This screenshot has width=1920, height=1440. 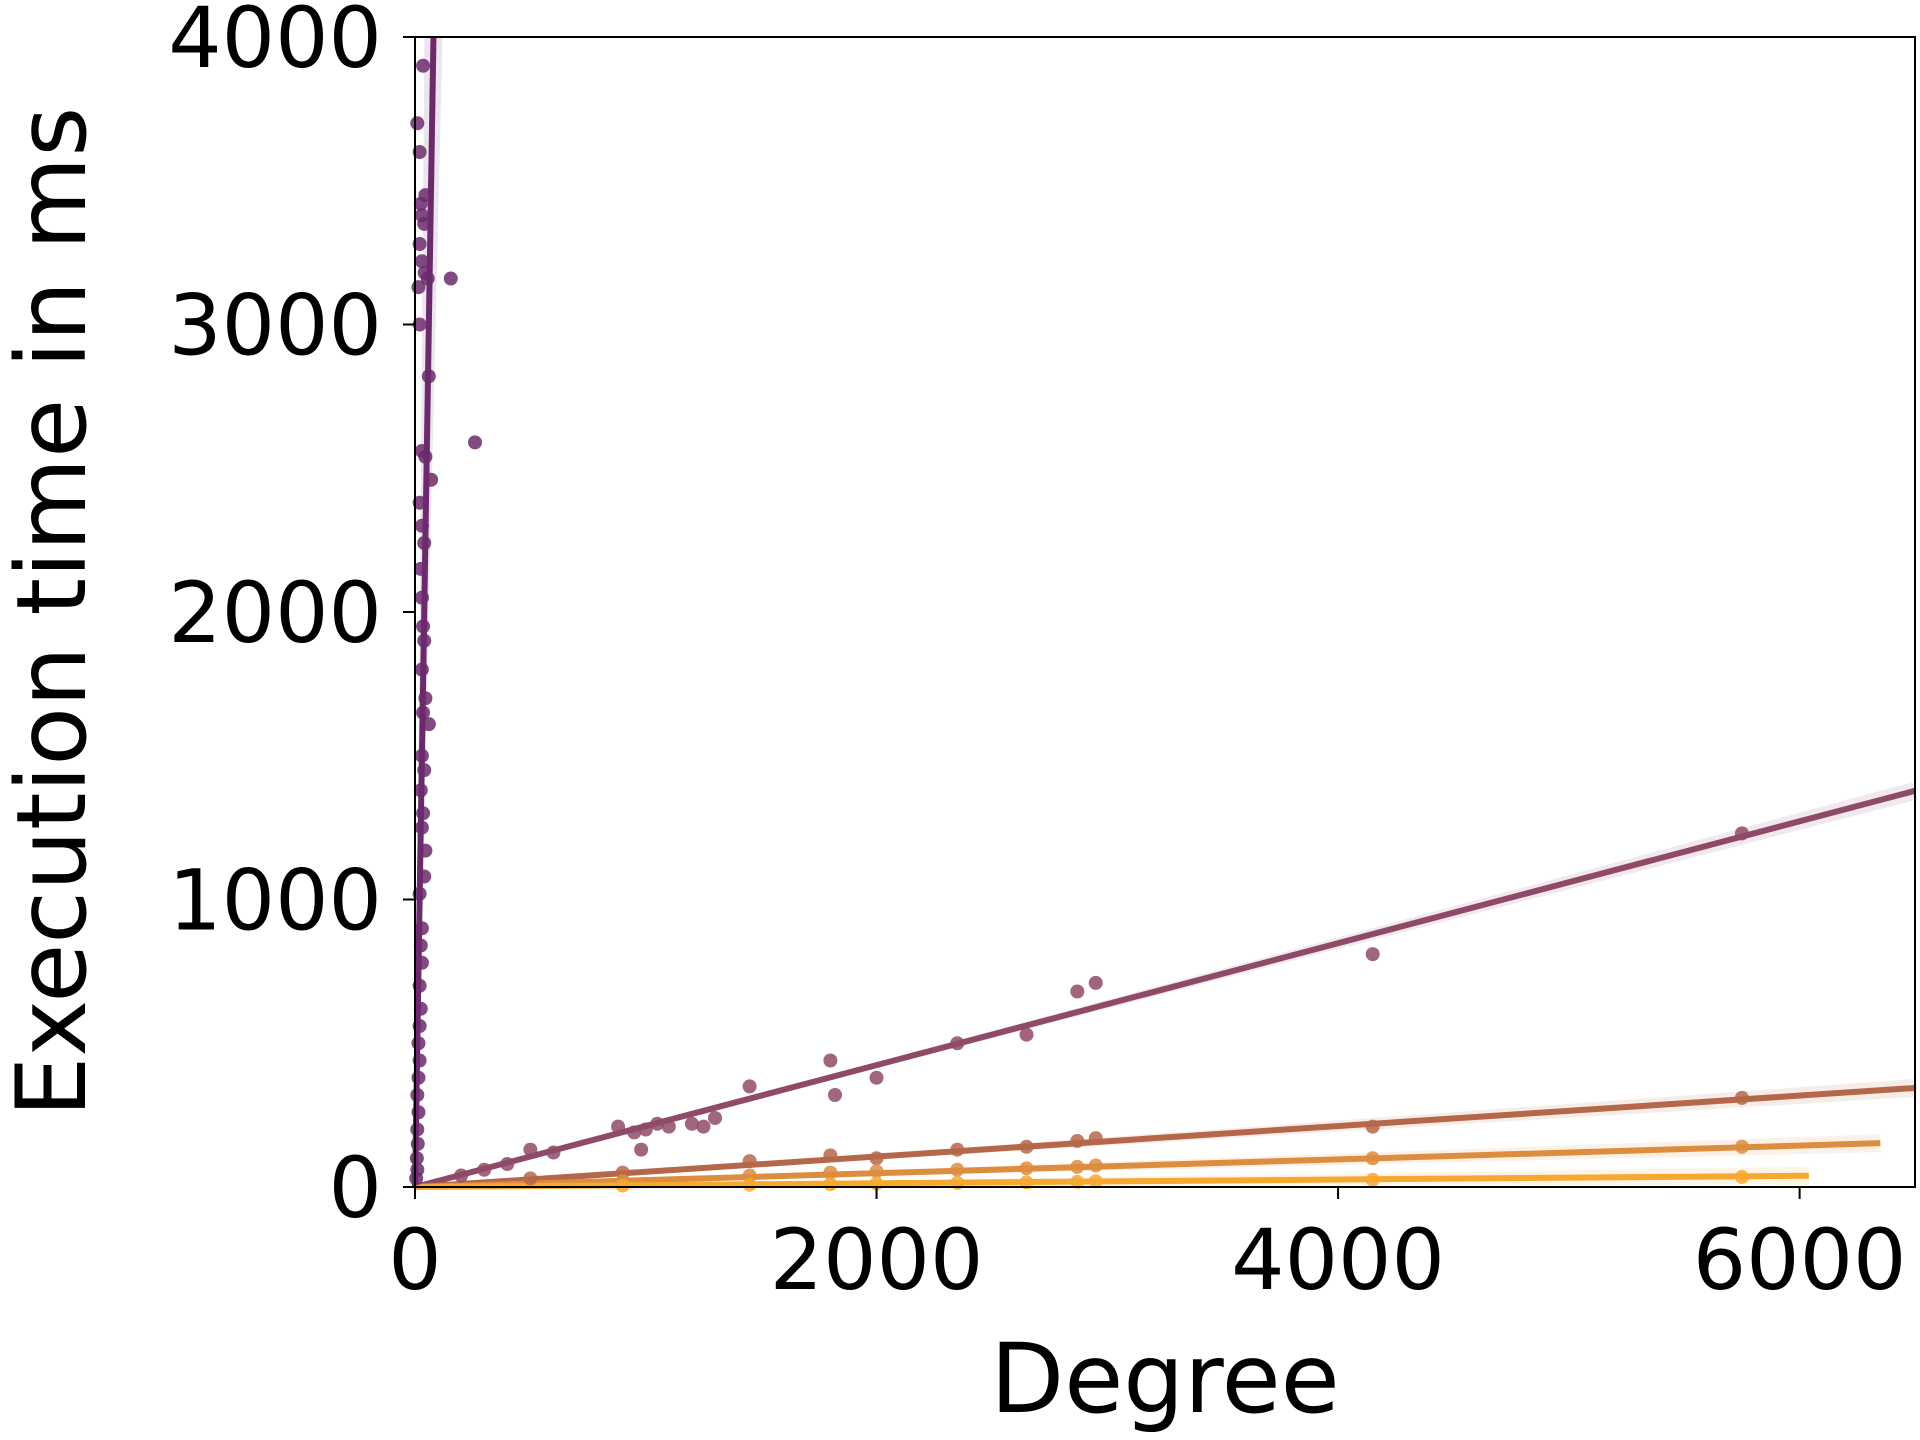 What do you see at coordinates (414, 1260) in the screenshot?
I see `x-tick-label: 0` at bounding box center [414, 1260].